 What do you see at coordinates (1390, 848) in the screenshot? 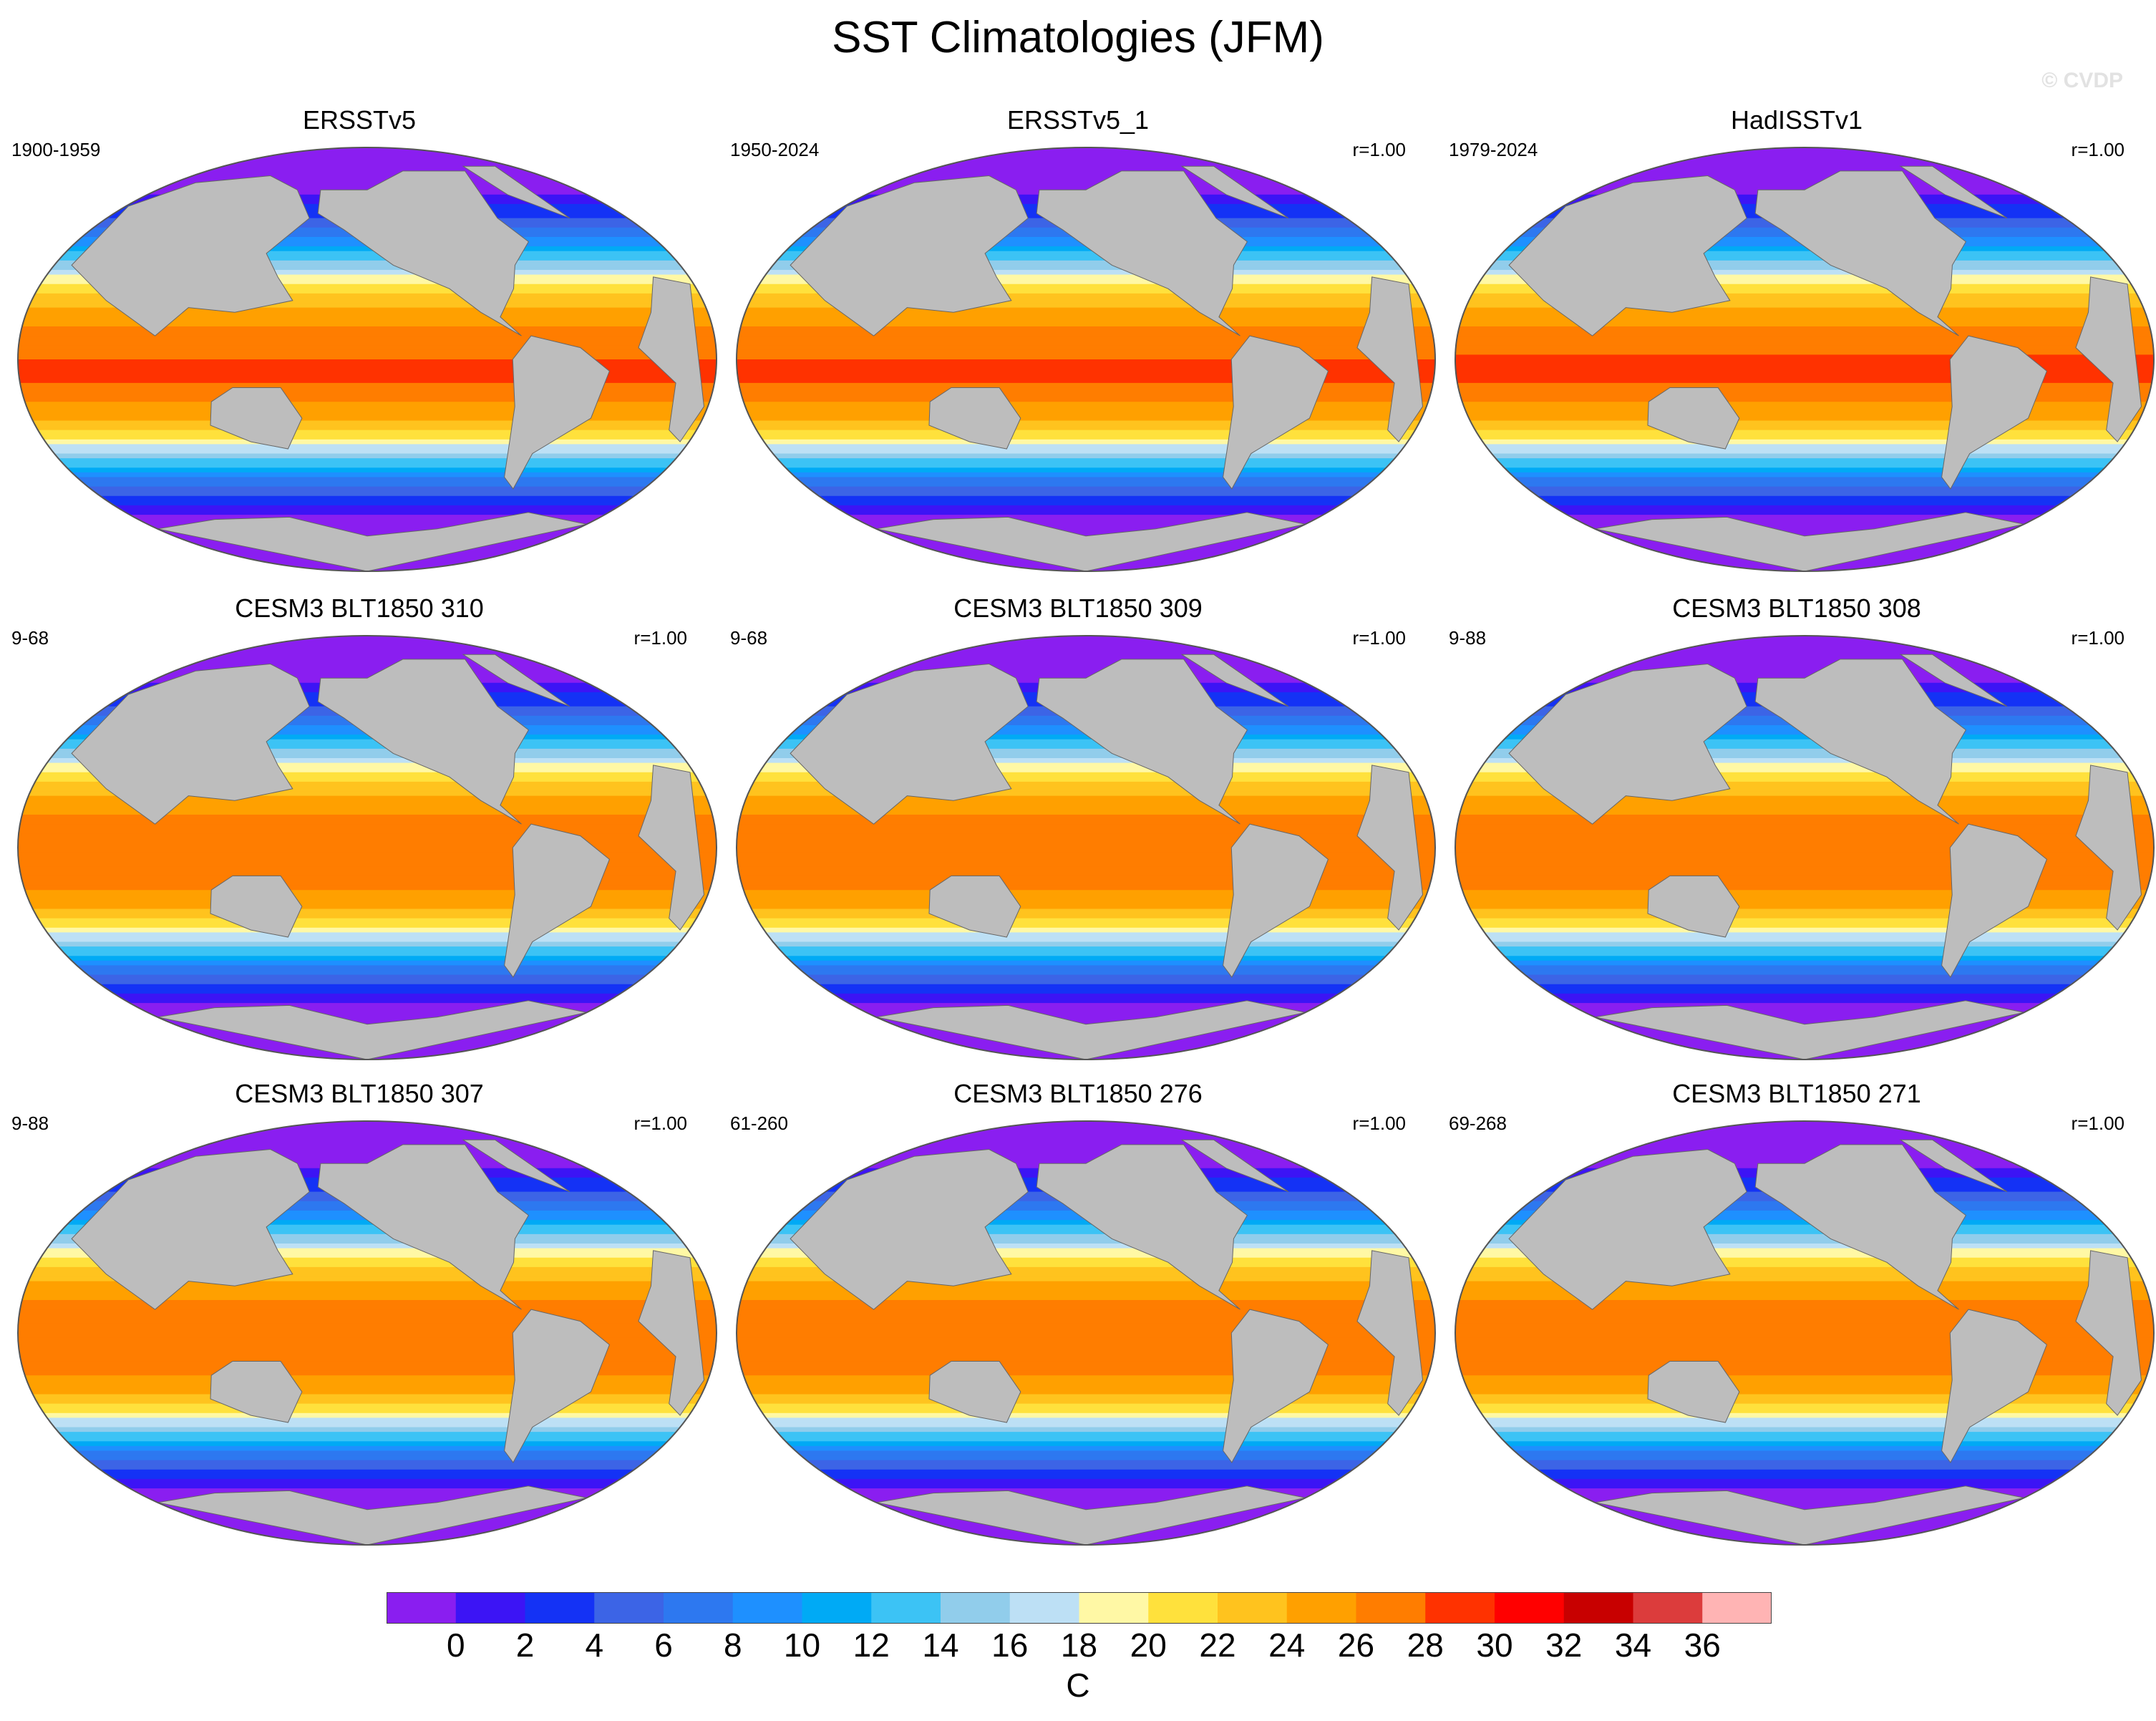
I see `land-africa` at bounding box center [1390, 848].